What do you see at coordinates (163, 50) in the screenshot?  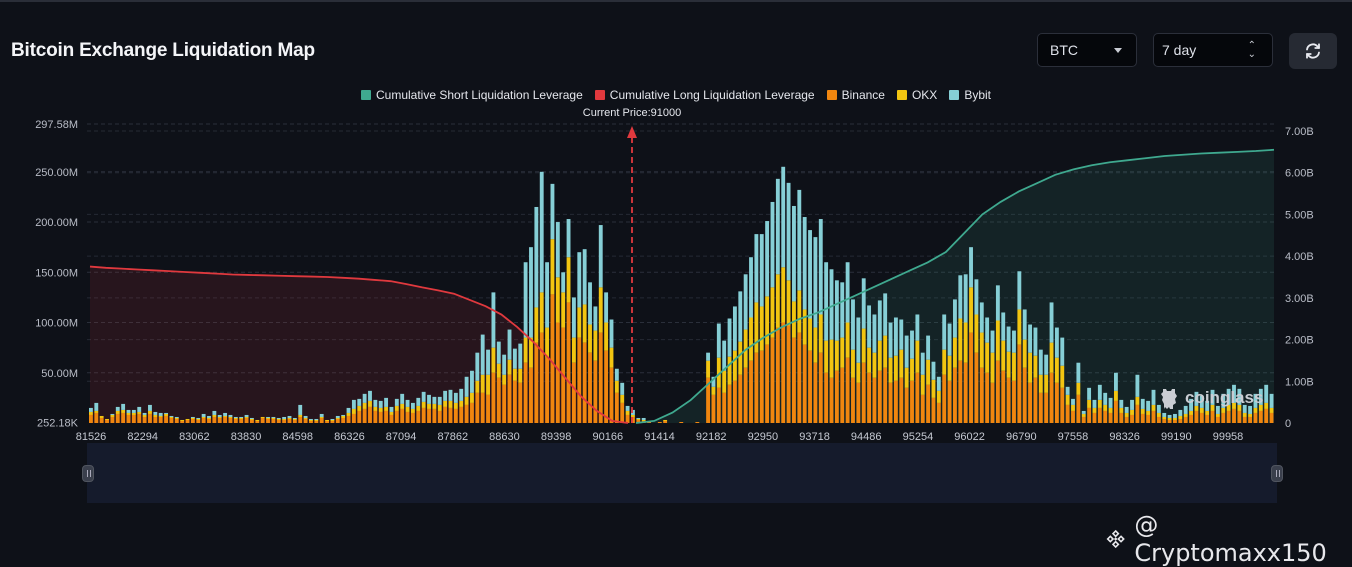 I see `page-title: Bitcoin Exchange Liquidation Map` at bounding box center [163, 50].